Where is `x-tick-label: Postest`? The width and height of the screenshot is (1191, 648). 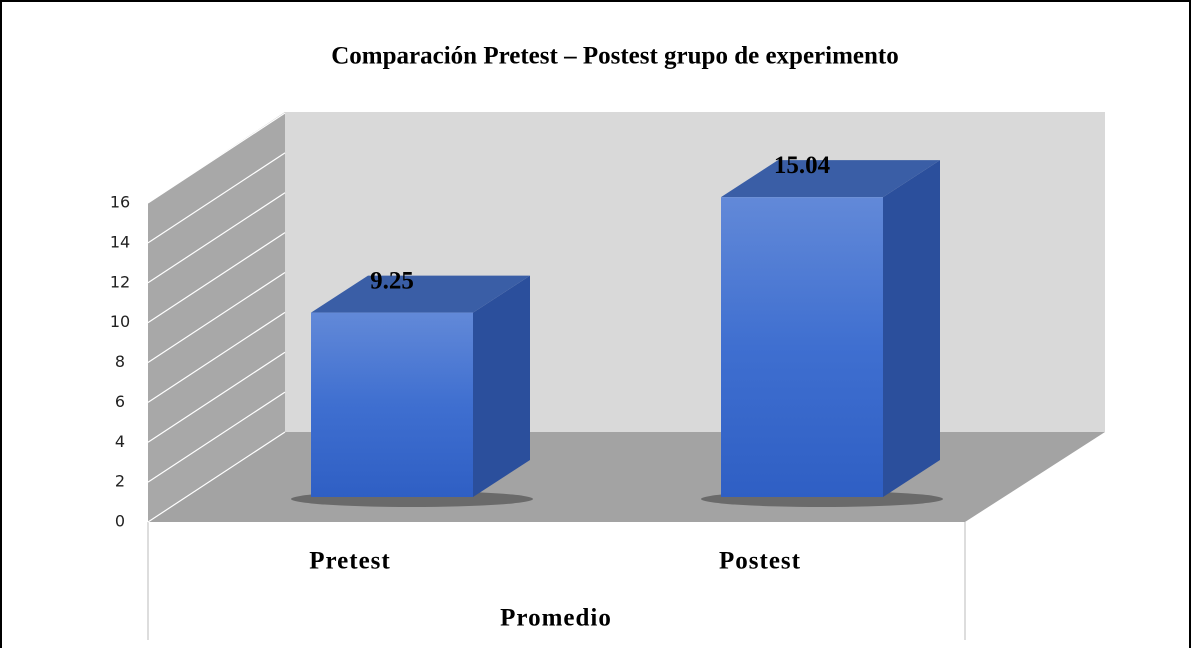
x-tick-label: Postest is located at coordinates (760, 561).